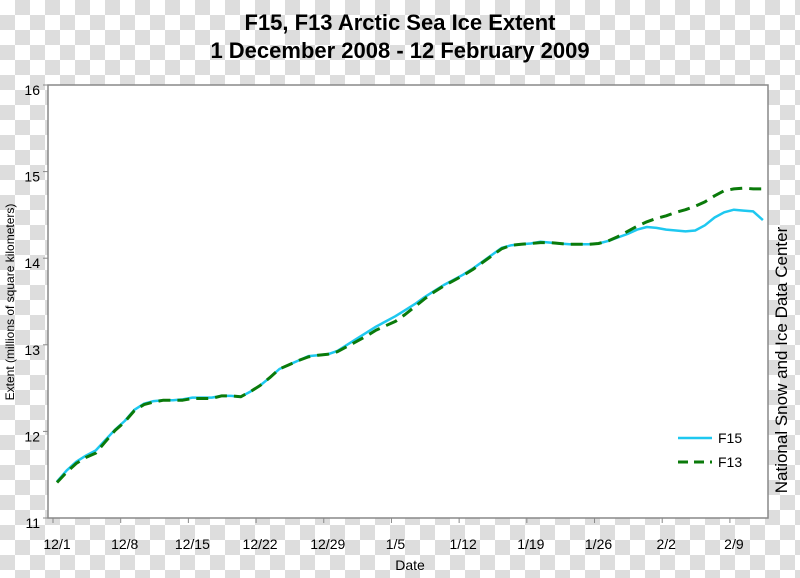 The width and height of the screenshot is (800, 578). Describe the element at coordinates (32, 350) in the screenshot. I see `y-tick-label: 13` at that location.